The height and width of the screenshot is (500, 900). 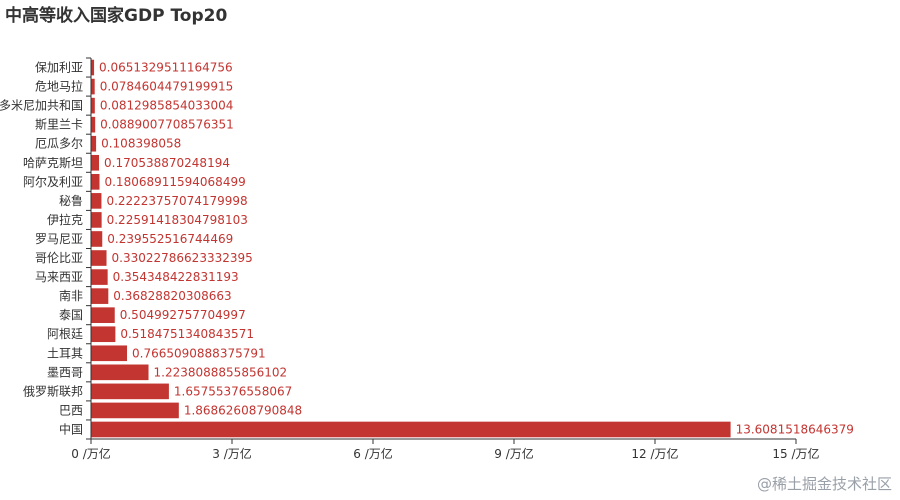 What do you see at coordinates (59, 239) in the screenshot?
I see `category-label: 罗马尼亚` at bounding box center [59, 239].